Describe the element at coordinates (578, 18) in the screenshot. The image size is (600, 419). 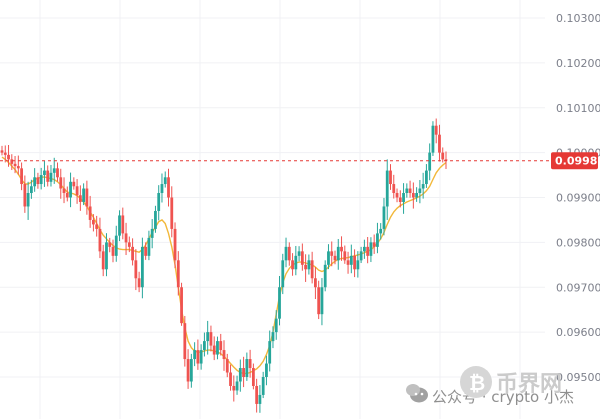
I see `y-tick-label: 0.10300` at that location.